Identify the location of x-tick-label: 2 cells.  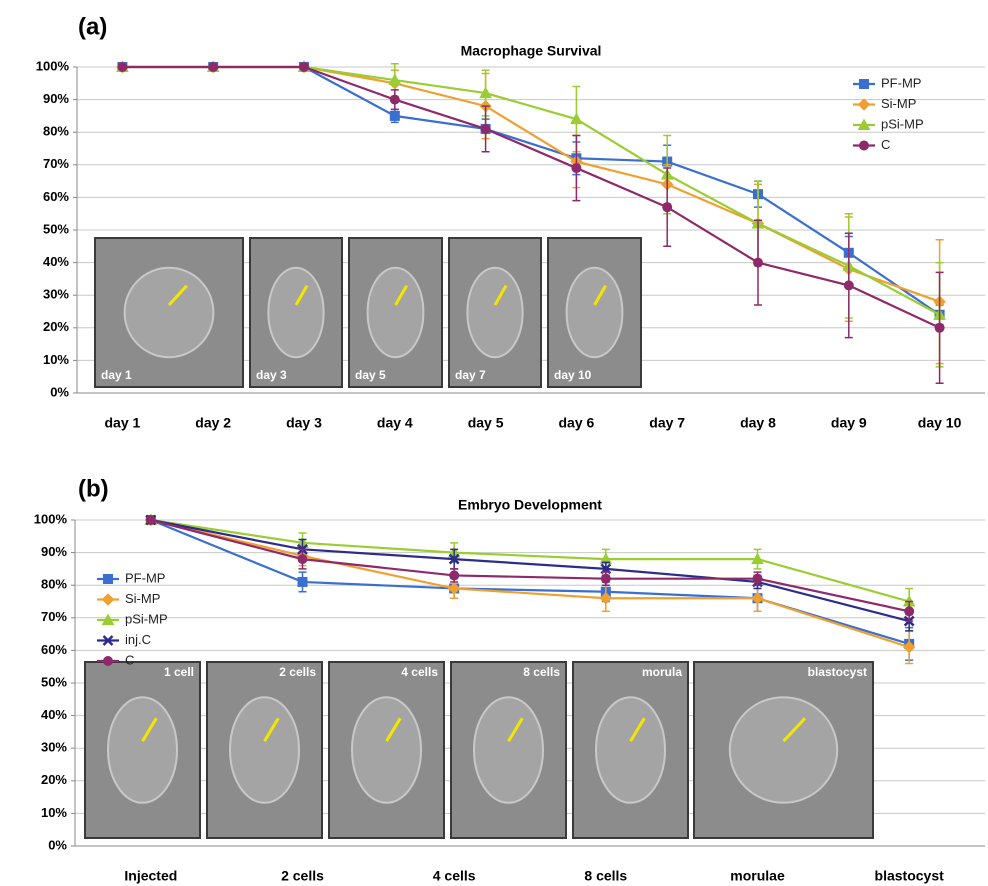
(302, 876).